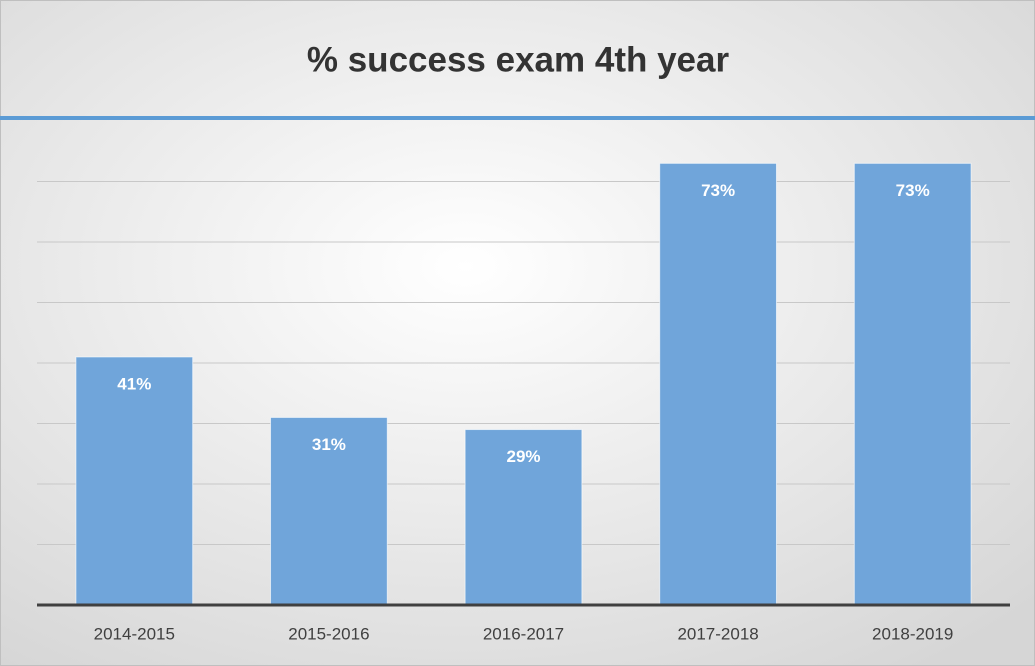  I want to click on data-label: 41%, so click(134, 383).